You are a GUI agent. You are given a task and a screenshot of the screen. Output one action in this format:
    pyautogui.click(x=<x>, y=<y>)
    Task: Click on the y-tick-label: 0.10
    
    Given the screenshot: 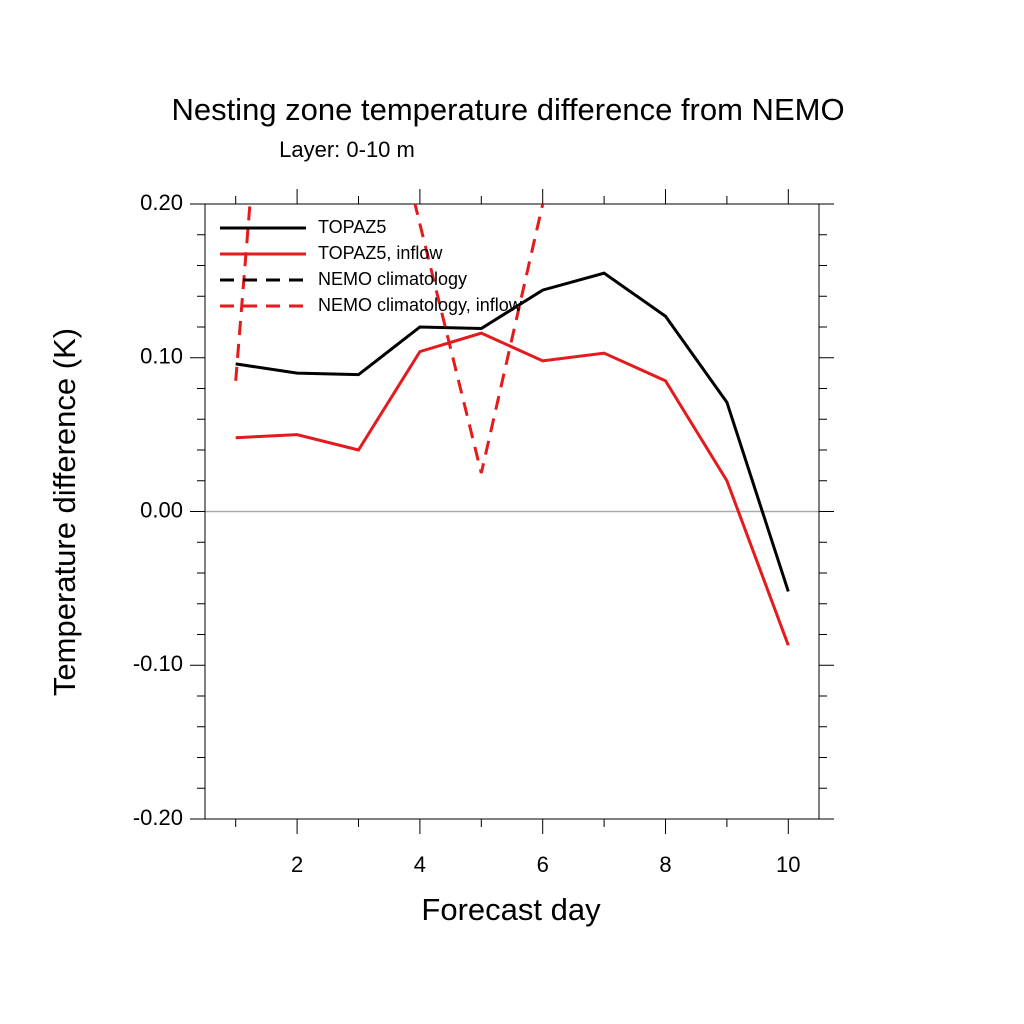 What is the action you would take?
    pyautogui.click(x=161, y=356)
    